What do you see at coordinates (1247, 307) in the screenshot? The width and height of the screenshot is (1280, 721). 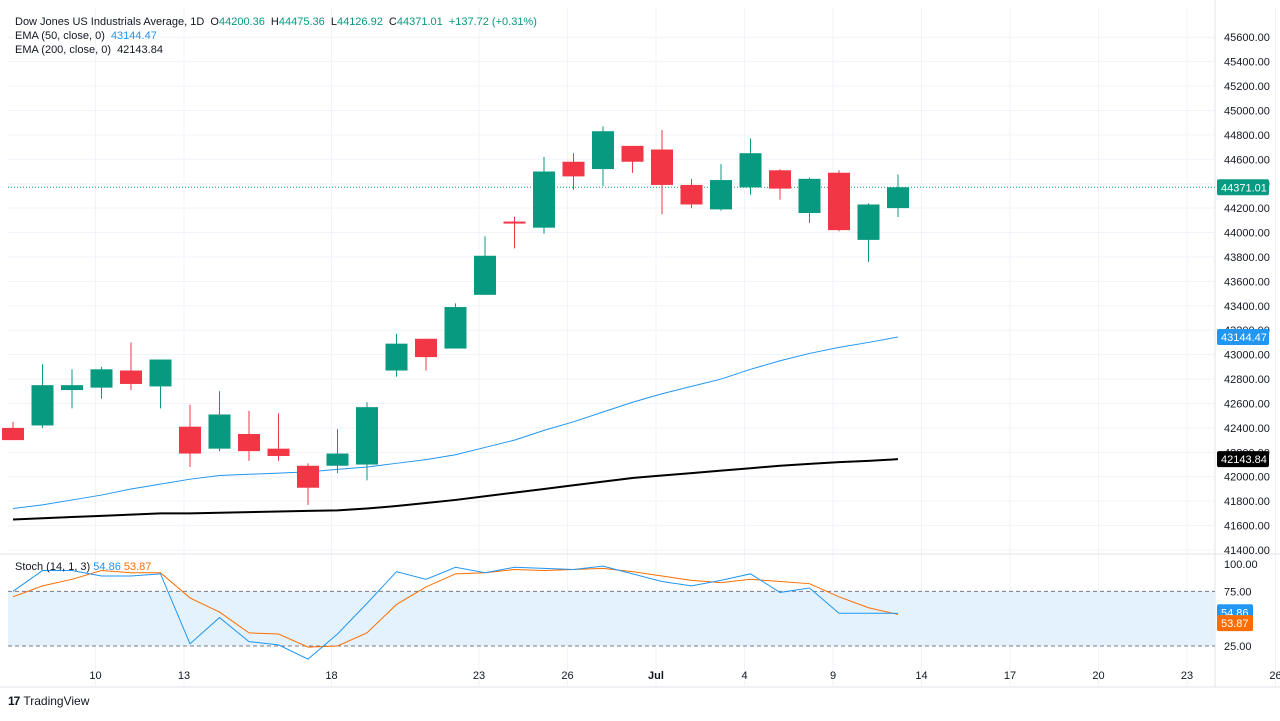 I see `price-tick-label: 43400.00` at bounding box center [1247, 307].